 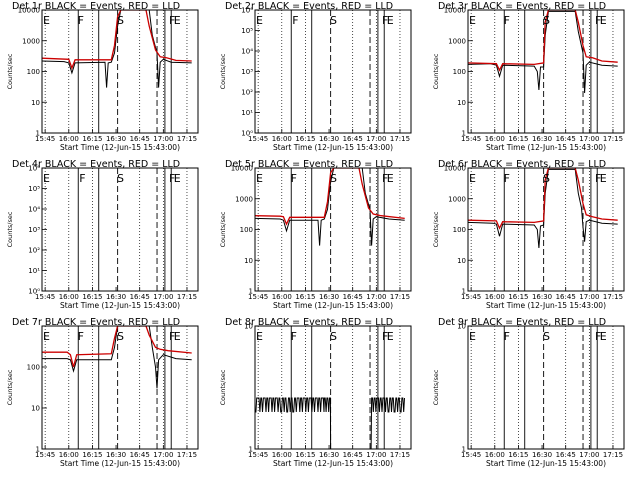 I want to click on panel-title: Det 5r BLACK = Events, RED = LLD, so click(x=309, y=164).